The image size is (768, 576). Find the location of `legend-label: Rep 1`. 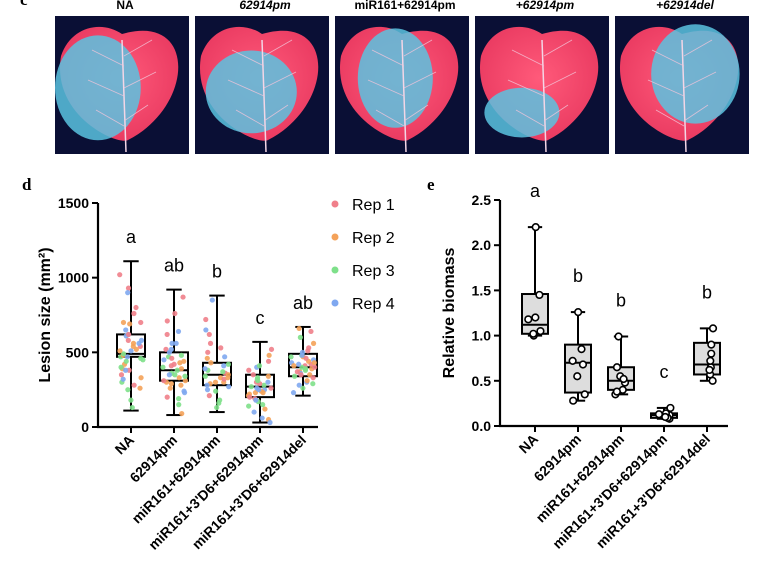

legend-label: Rep 1 is located at coordinates (373, 205).